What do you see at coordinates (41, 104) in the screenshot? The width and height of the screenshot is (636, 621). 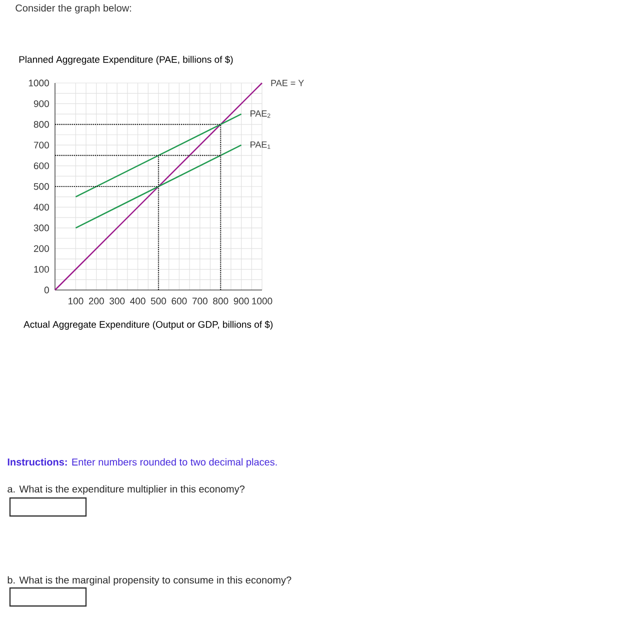 I see `y-tick-label: 900` at bounding box center [41, 104].